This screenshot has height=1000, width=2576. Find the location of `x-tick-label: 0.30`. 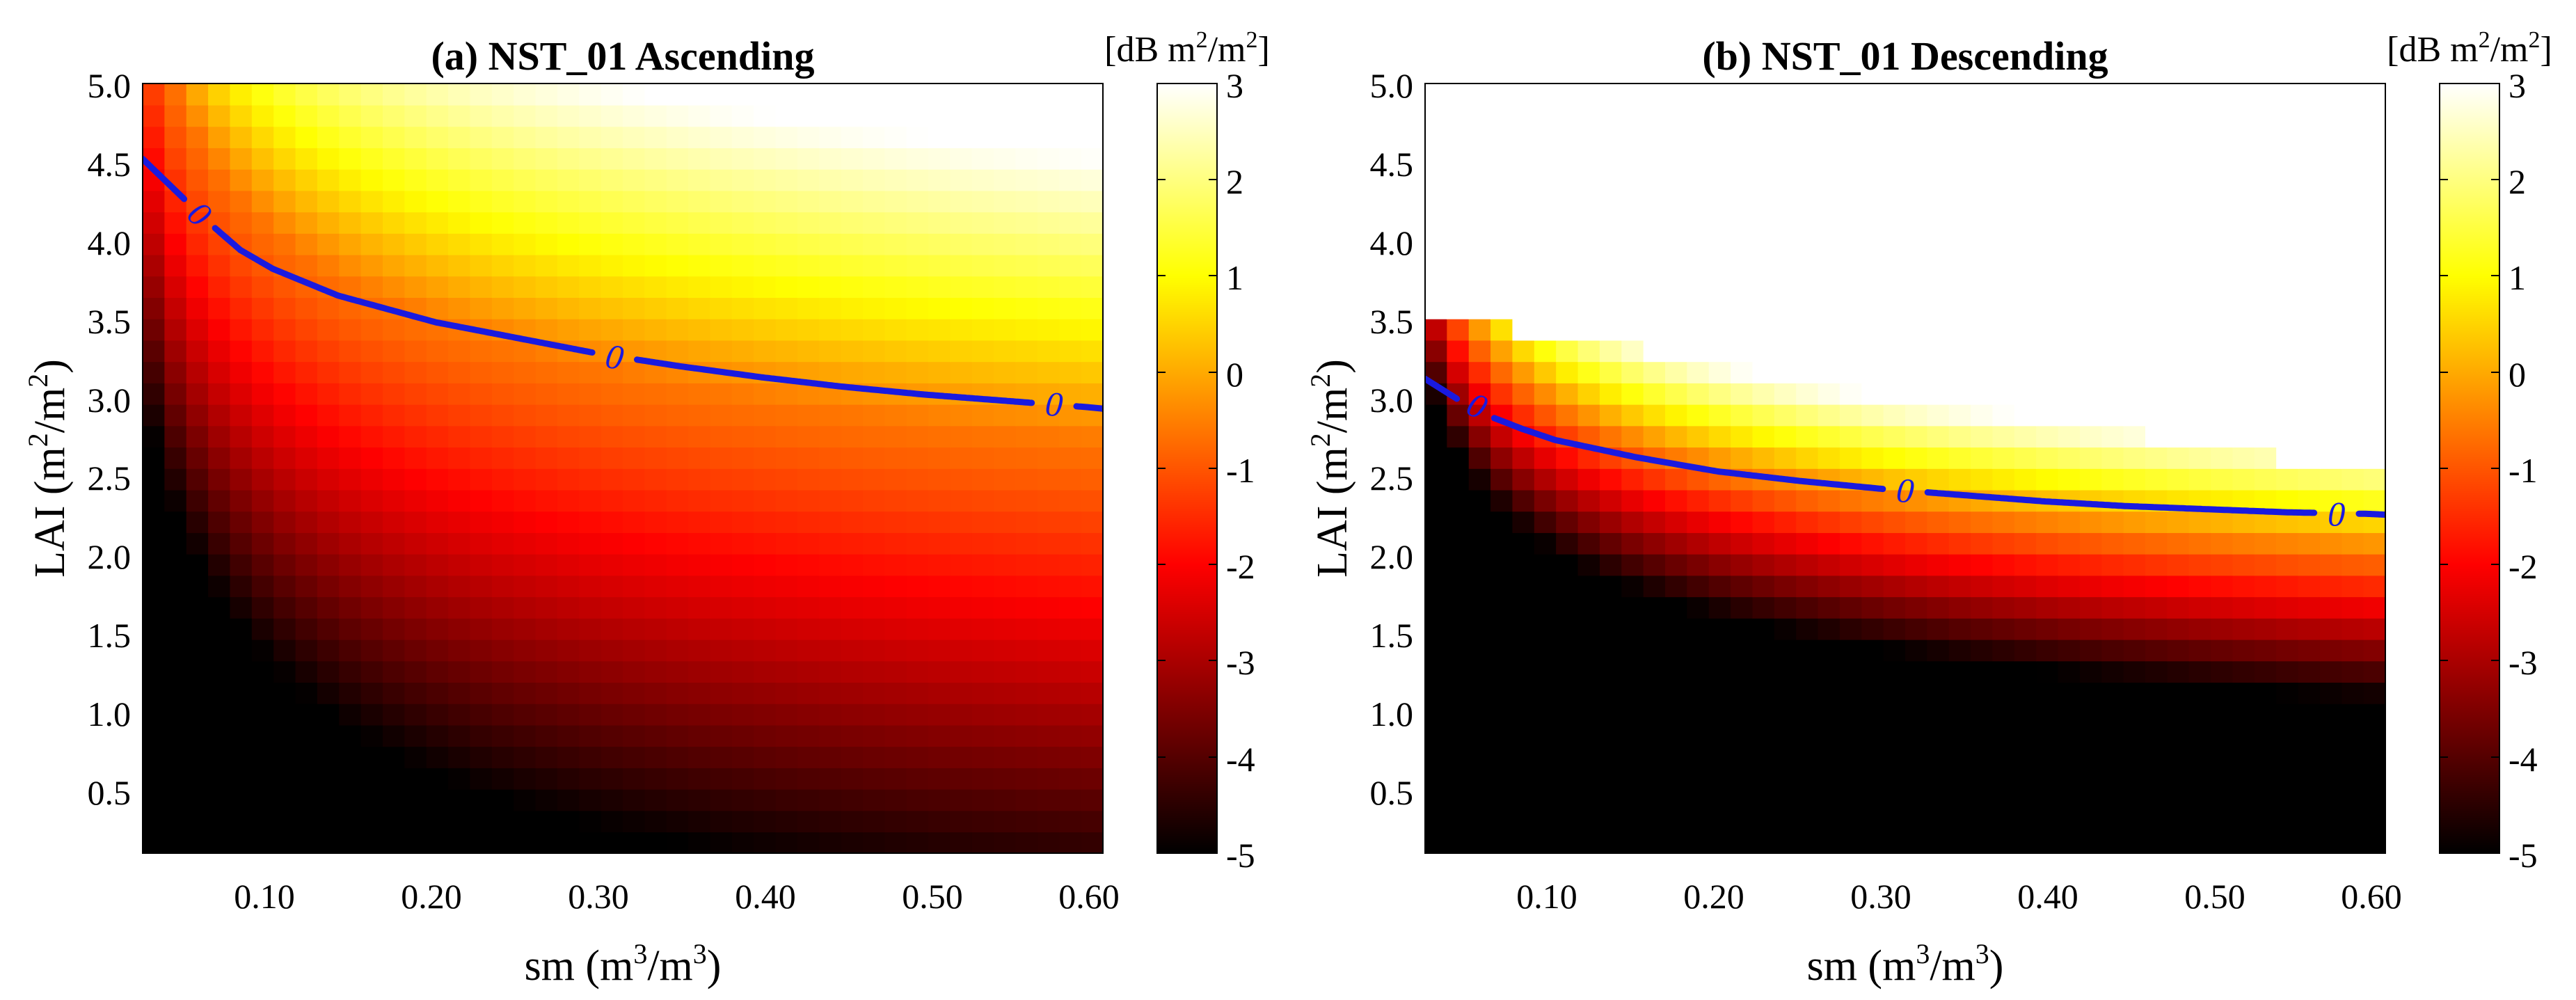

x-tick-label: 0.30 is located at coordinates (598, 896).